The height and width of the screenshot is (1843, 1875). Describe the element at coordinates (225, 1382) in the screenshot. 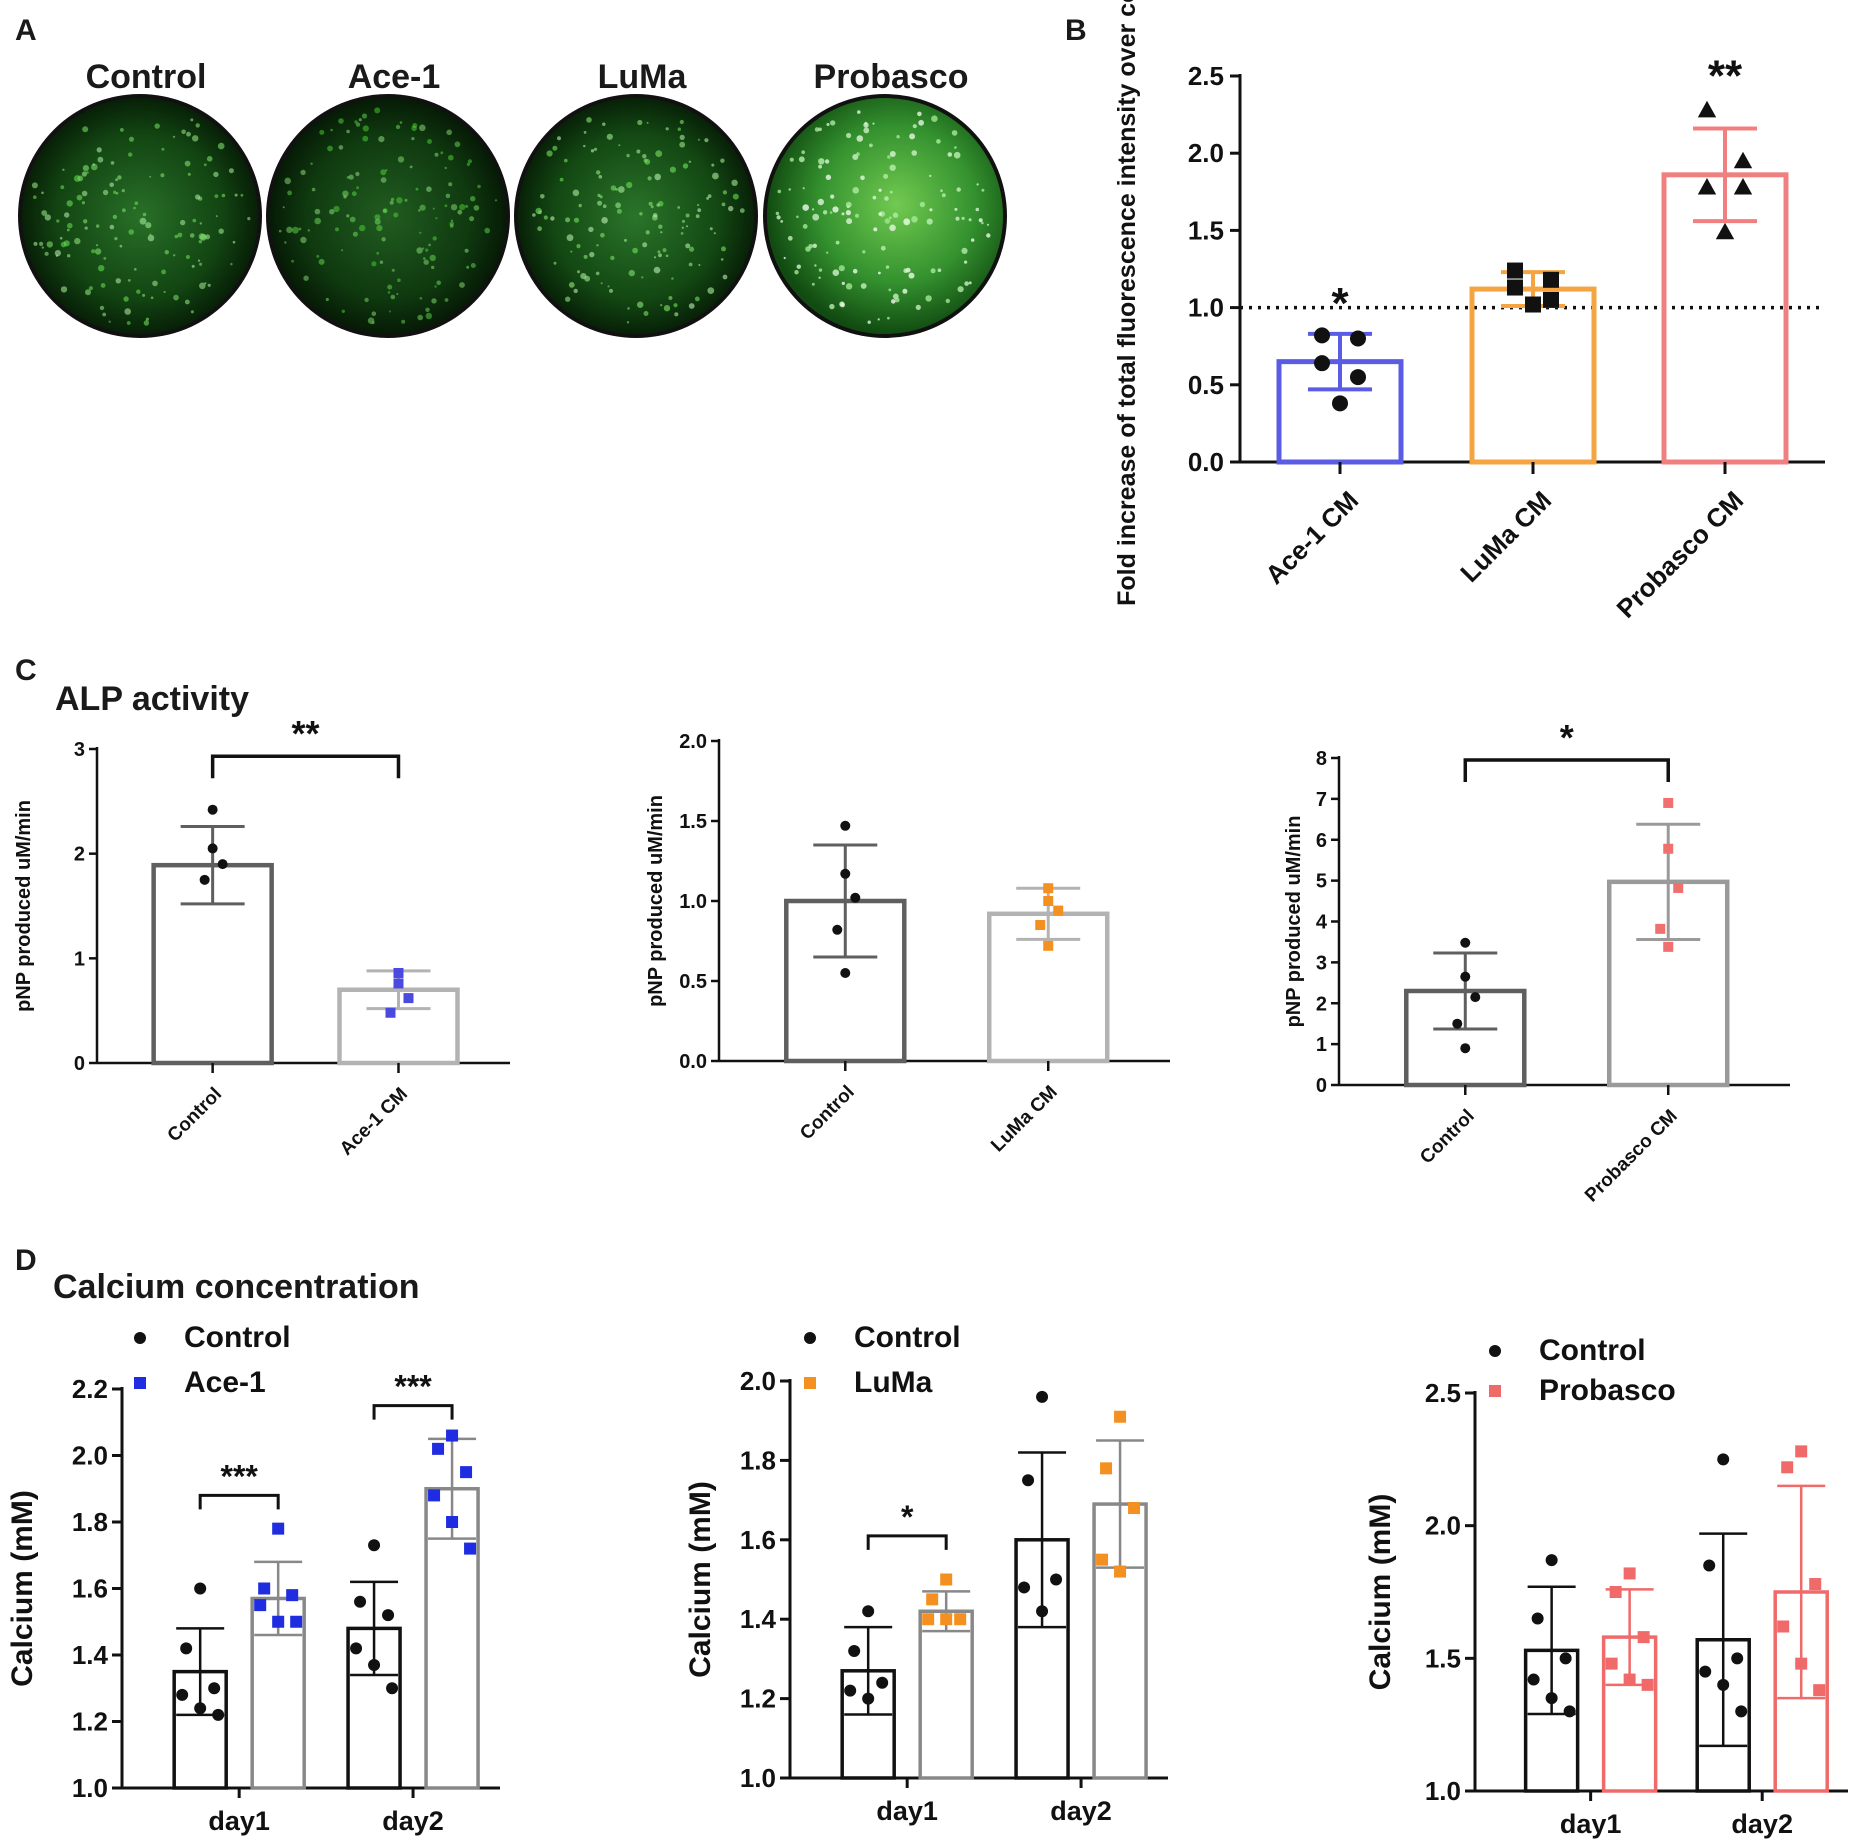

I see `chart-D1-legend-label: Ace-1` at that location.